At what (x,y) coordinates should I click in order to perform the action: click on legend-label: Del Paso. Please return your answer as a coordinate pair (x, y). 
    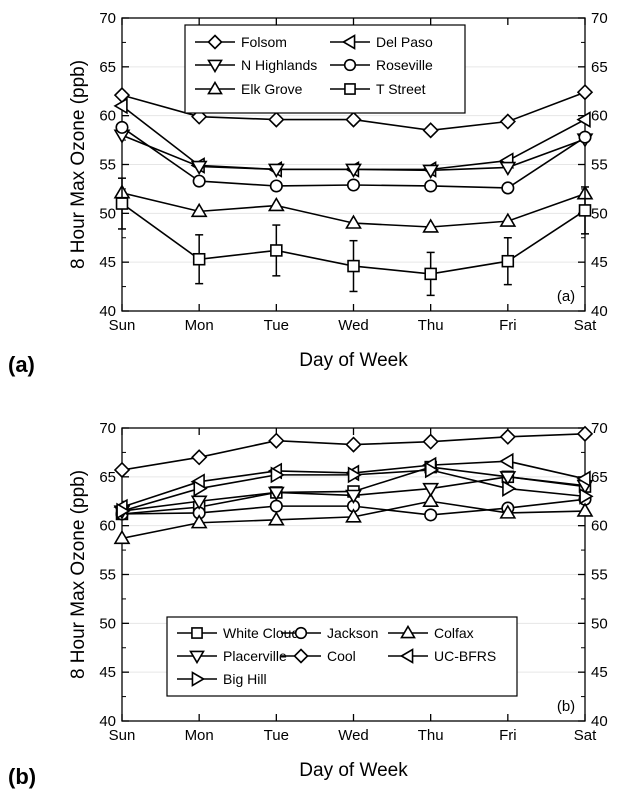
    Looking at the image, I should click on (404, 42).